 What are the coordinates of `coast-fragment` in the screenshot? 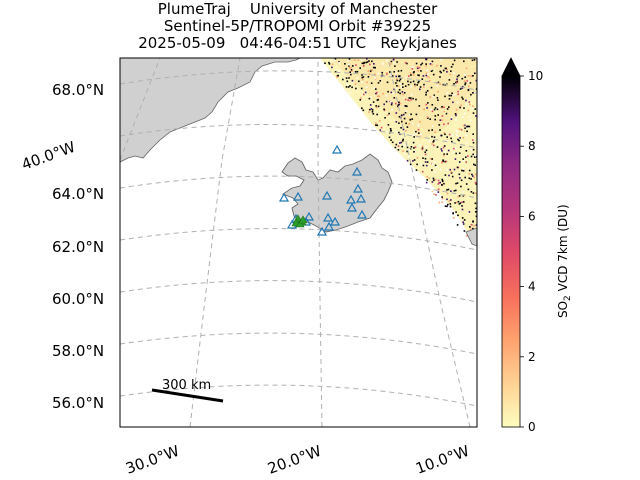 It's located at (471, 237).